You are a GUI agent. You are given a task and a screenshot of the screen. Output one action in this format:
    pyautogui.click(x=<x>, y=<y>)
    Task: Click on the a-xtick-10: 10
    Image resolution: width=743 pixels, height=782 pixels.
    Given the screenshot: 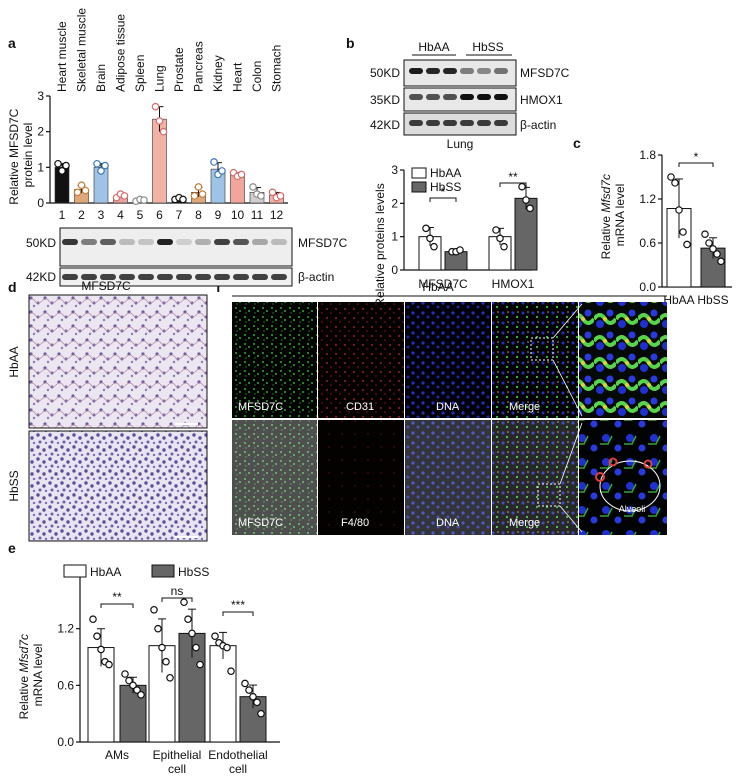 What is the action you would take?
    pyautogui.click(x=238, y=215)
    